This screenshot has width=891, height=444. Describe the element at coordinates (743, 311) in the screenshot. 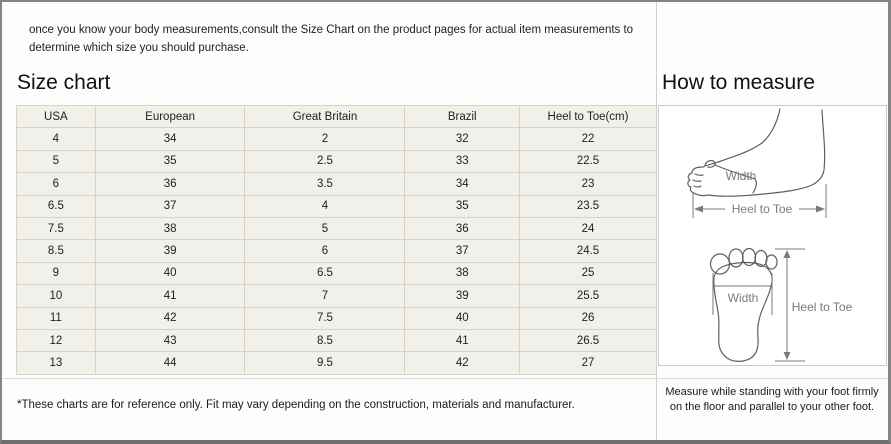

I see `footprint-outline` at that location.